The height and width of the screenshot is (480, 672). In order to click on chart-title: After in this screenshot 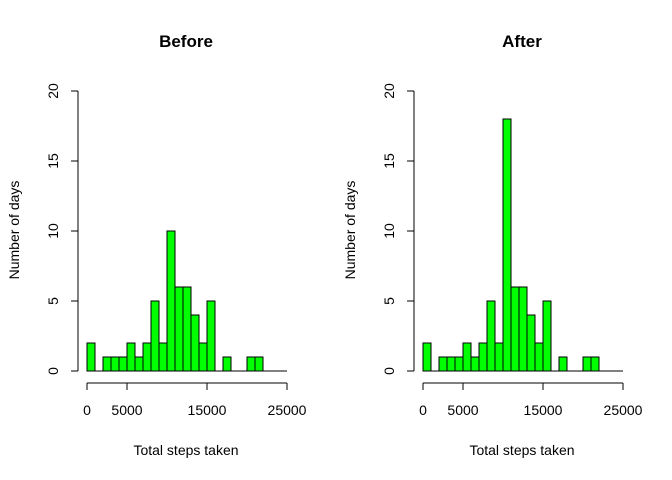, I will do `click(522, 41)`.